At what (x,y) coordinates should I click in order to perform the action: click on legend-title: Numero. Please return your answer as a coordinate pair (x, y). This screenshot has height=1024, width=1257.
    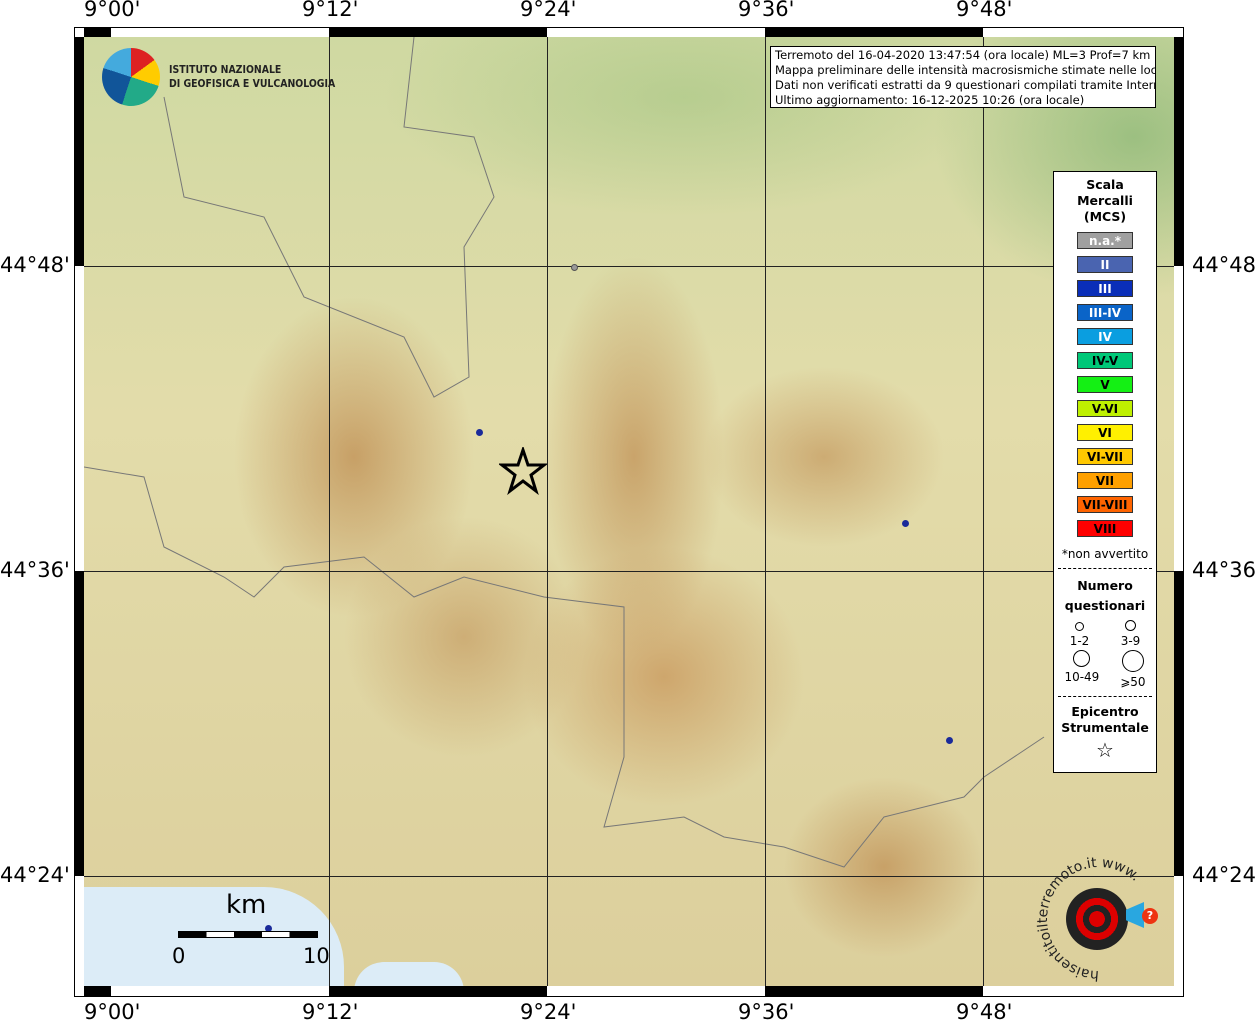
    Looking at the image, I should click on (1105, 585).